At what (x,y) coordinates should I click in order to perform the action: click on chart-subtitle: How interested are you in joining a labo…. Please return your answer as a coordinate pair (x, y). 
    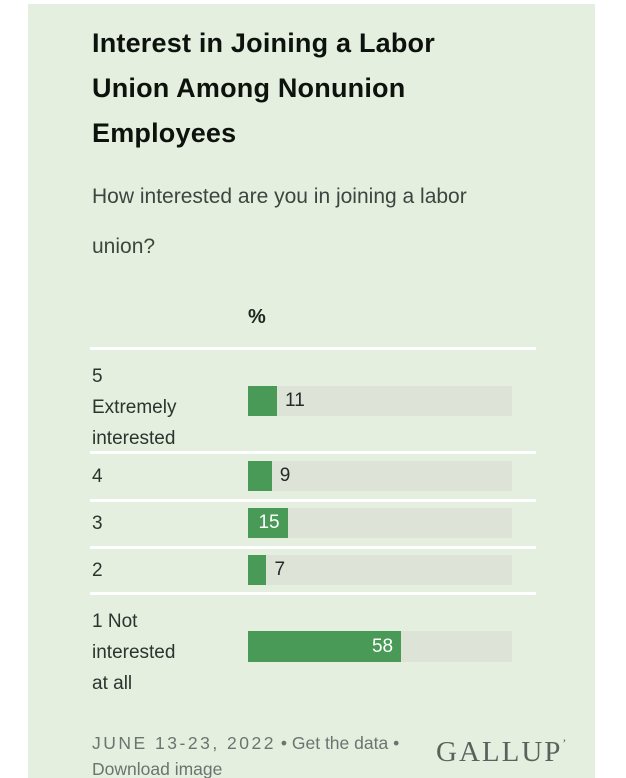
    Looking at the image, I should click on (327, 222).